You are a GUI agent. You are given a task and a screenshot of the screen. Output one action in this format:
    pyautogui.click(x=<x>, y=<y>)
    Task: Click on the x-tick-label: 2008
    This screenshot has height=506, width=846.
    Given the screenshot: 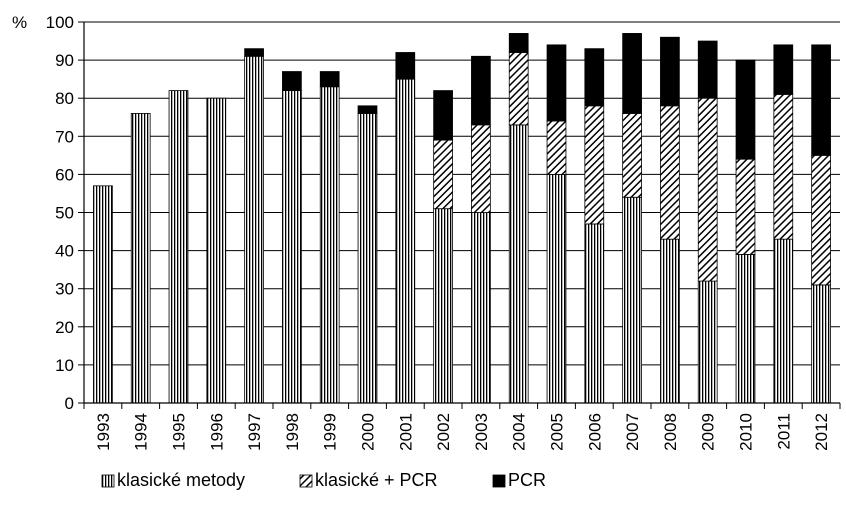 What is the action you would take?
    pyautogui.click(x=670, y=432)
    